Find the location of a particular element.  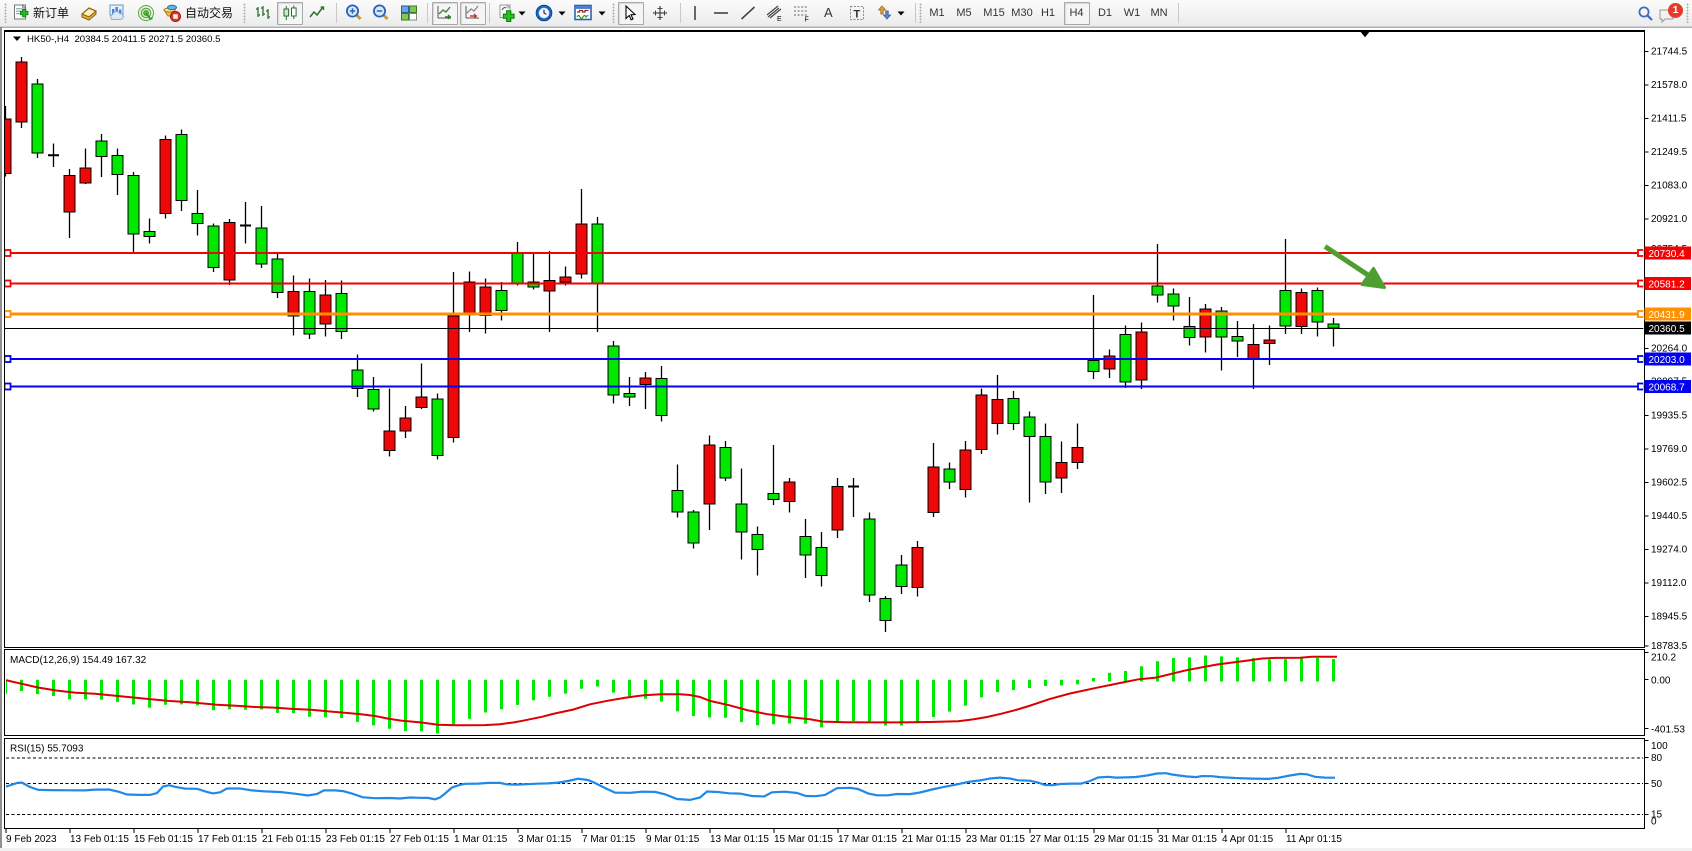

svg-text: 21 Feb 01:15 is located at coordinates (291, 839).